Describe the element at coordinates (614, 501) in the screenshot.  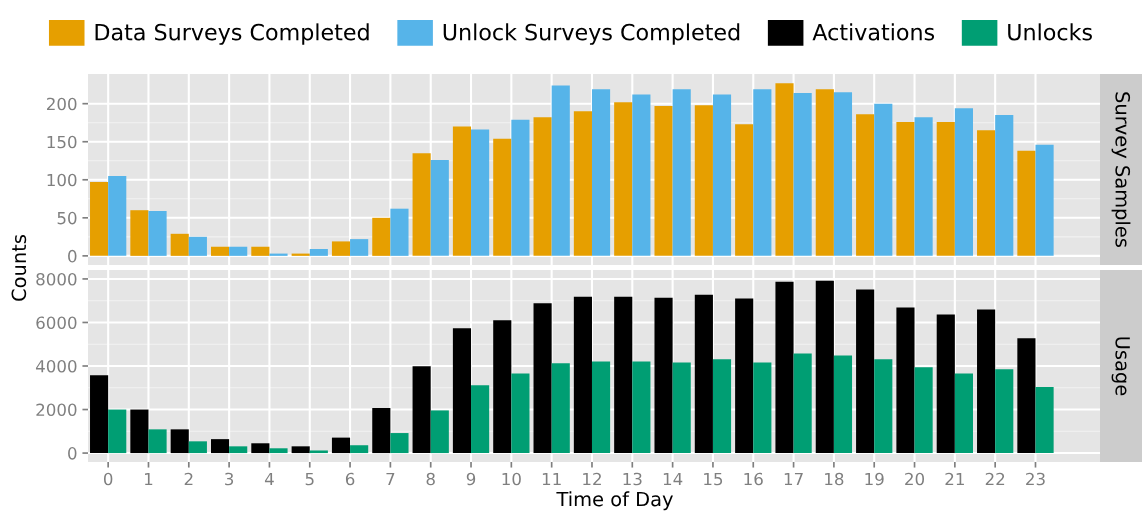
I see `x-axis-title: Time of Day` at that location.